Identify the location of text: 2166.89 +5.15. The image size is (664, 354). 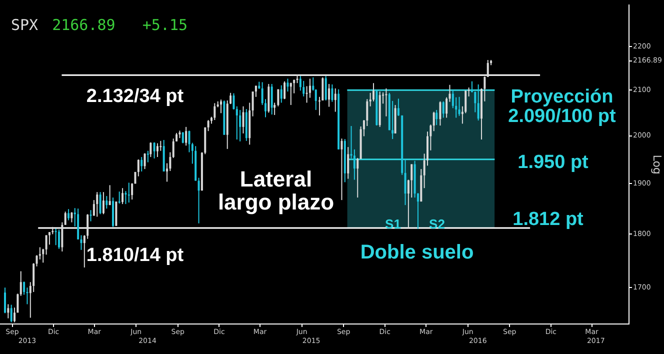
(120, 25).